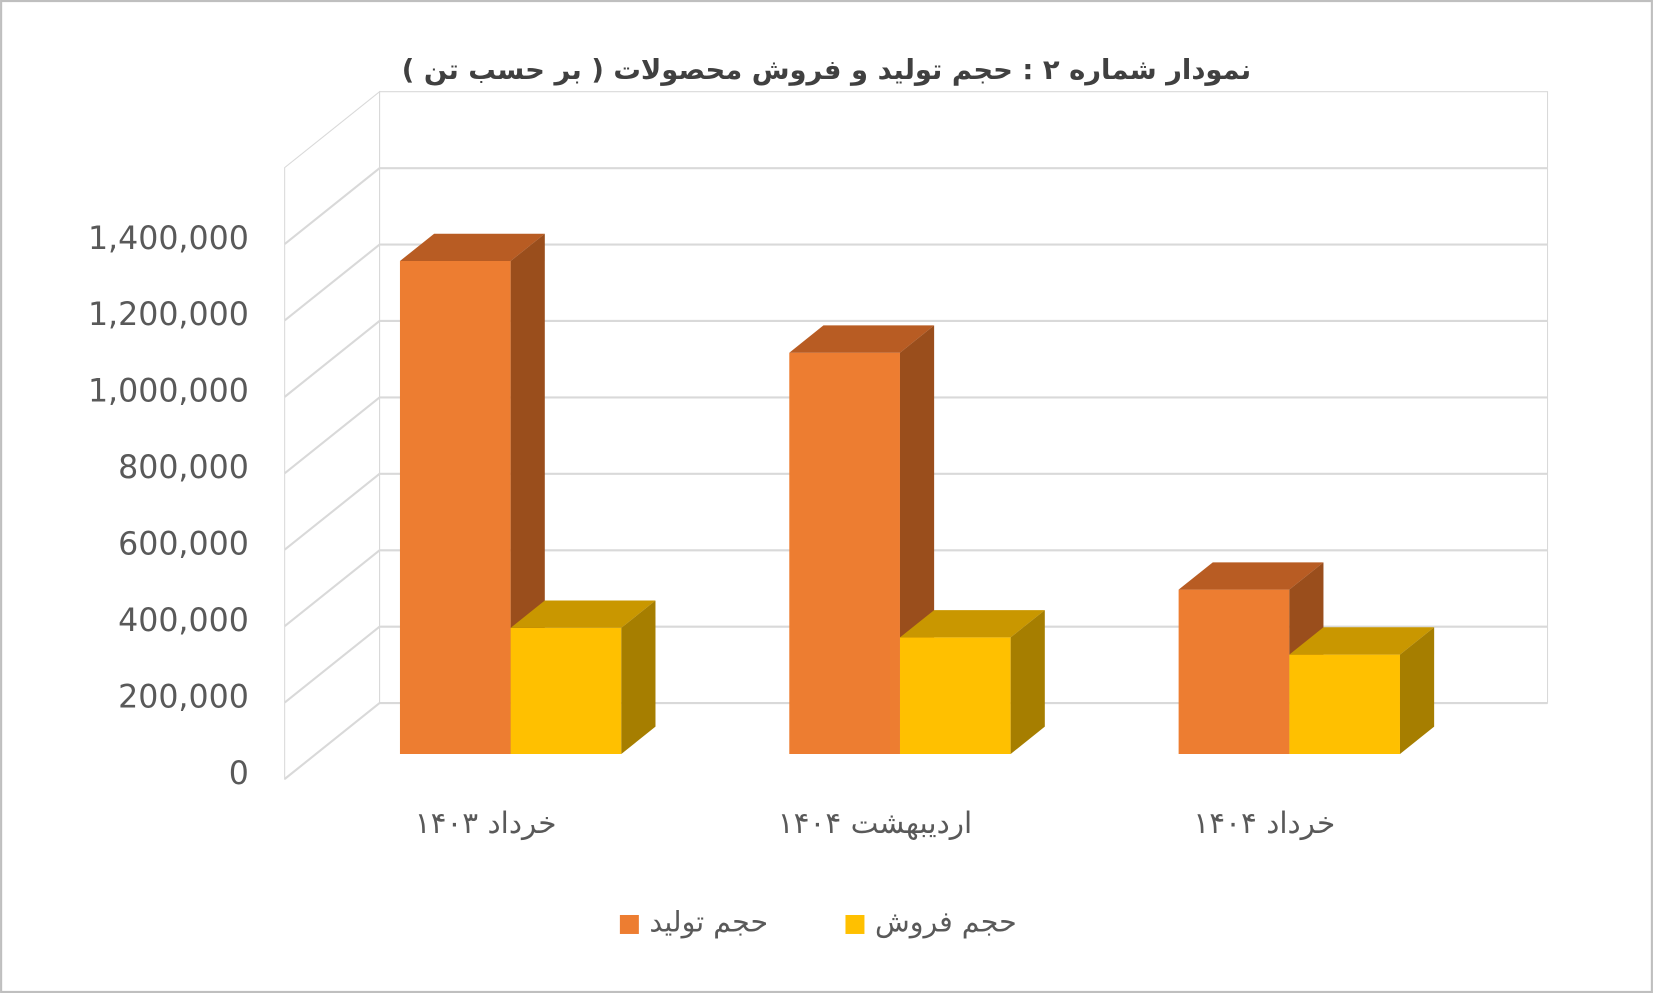  What do you see at coordinates (168, 239) in the screenshot?
I see `y-tick-label: 1,400,000` at bounding box center [168, 239].